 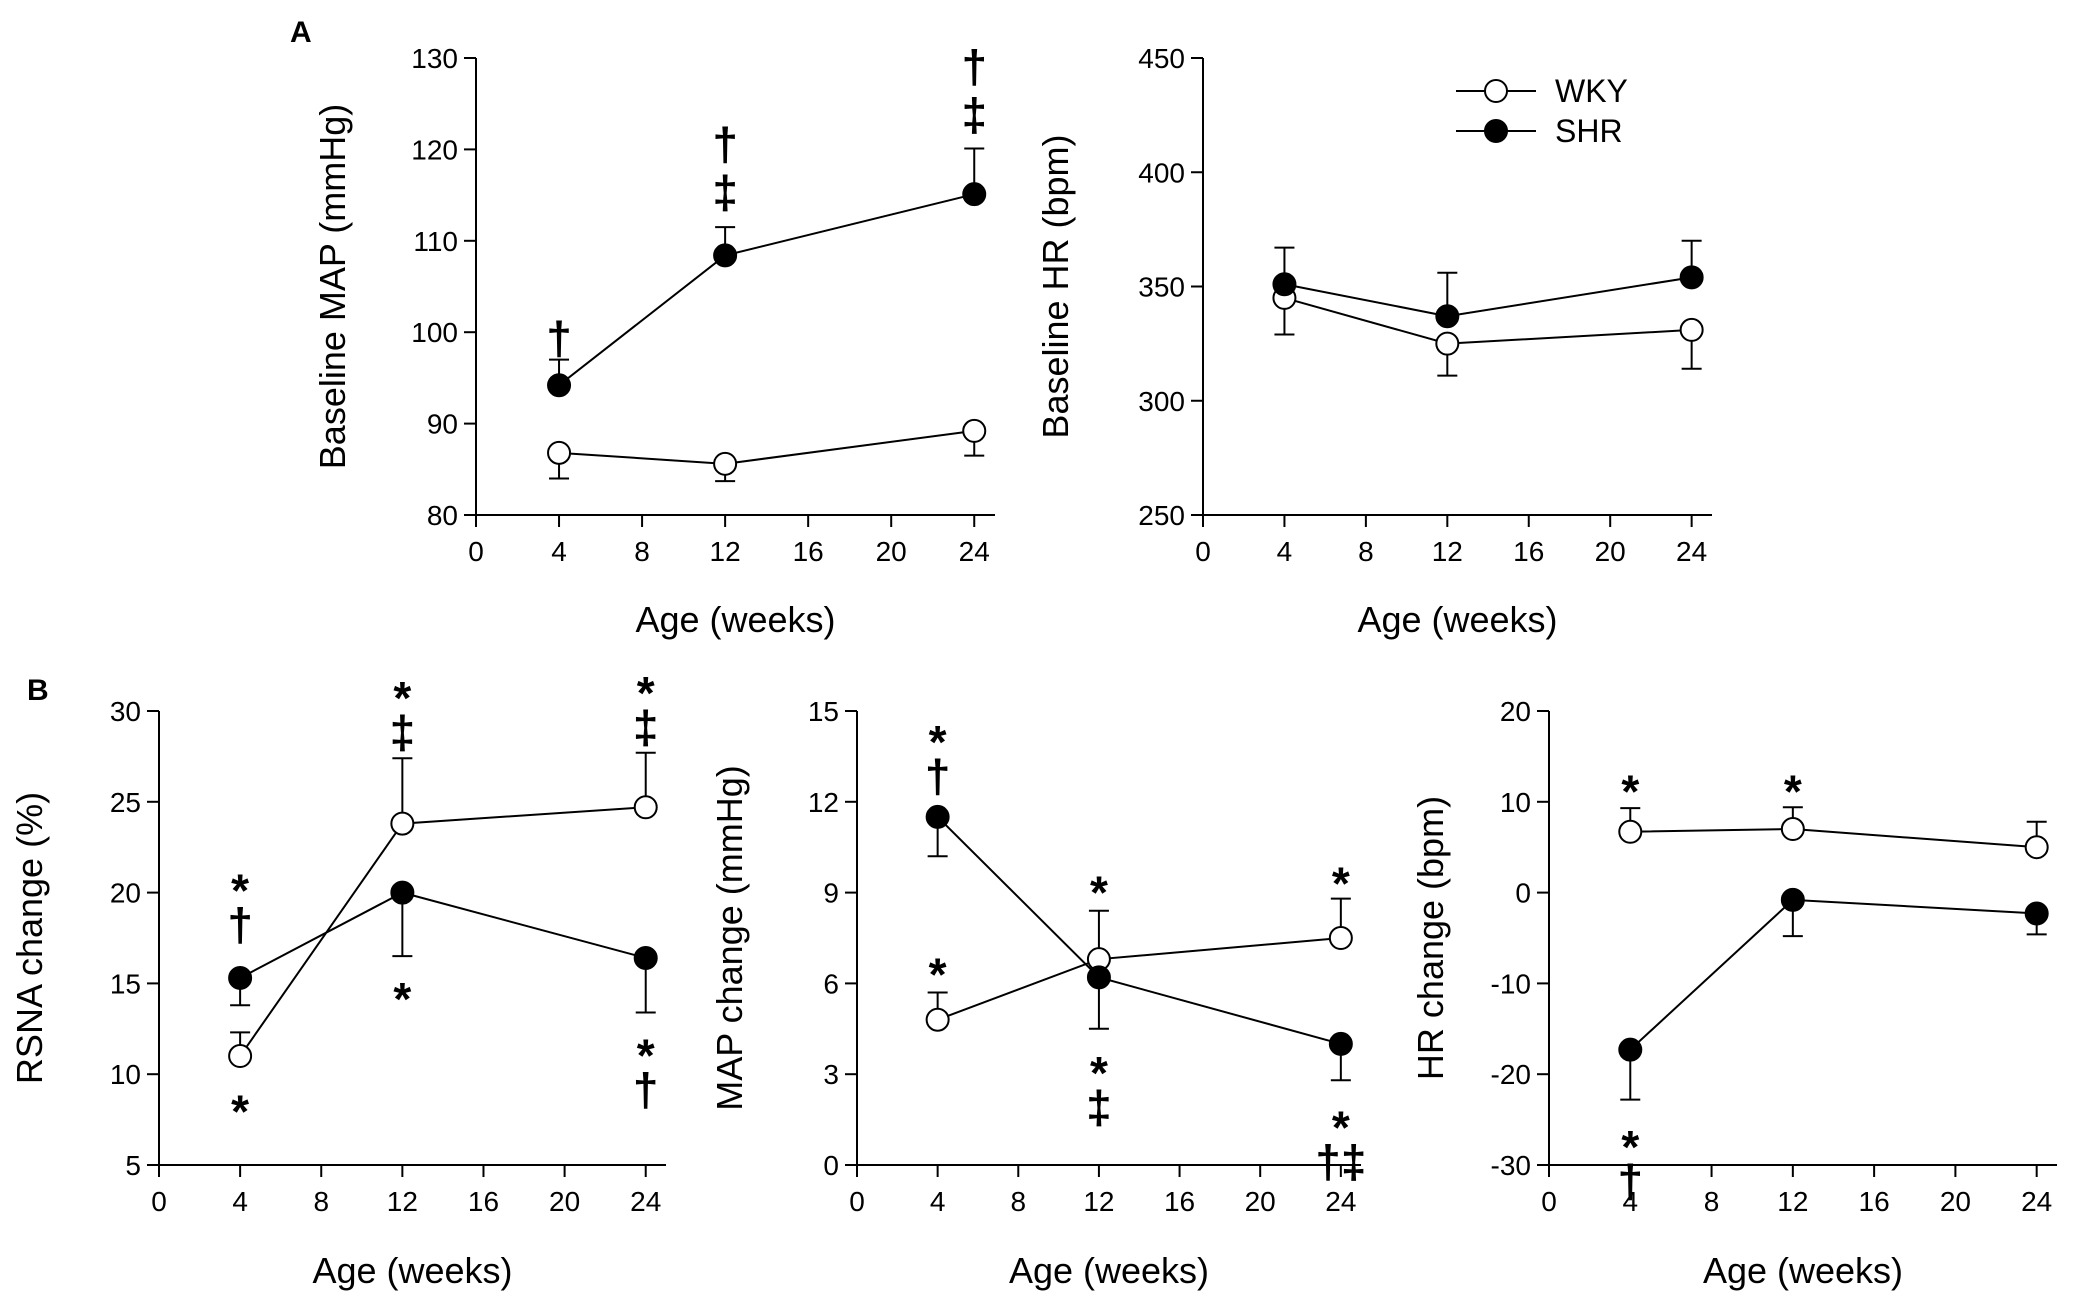 What do you see at coordinates (831, 1074) in the screenshot?
I see `y-tick-label: 3` at bounding box center [831, 1074].